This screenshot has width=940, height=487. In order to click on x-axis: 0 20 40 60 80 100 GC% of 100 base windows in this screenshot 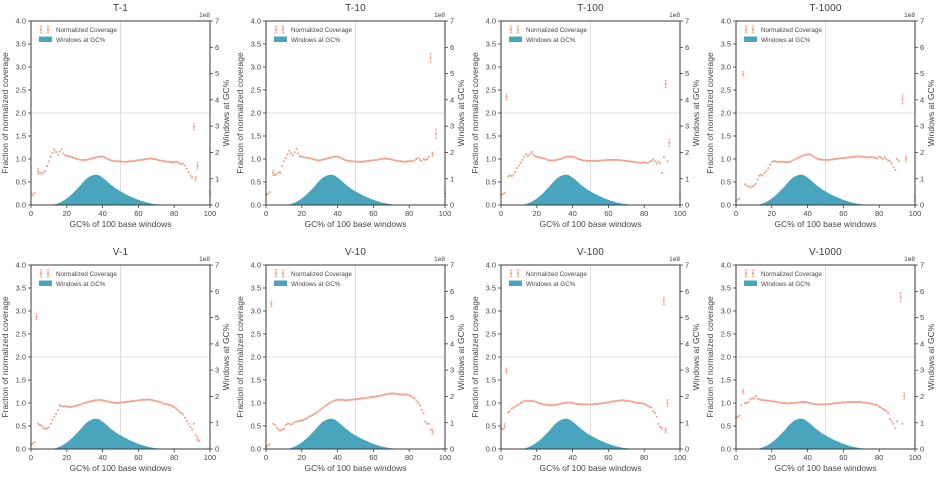, I will do `click(592, 461)`.